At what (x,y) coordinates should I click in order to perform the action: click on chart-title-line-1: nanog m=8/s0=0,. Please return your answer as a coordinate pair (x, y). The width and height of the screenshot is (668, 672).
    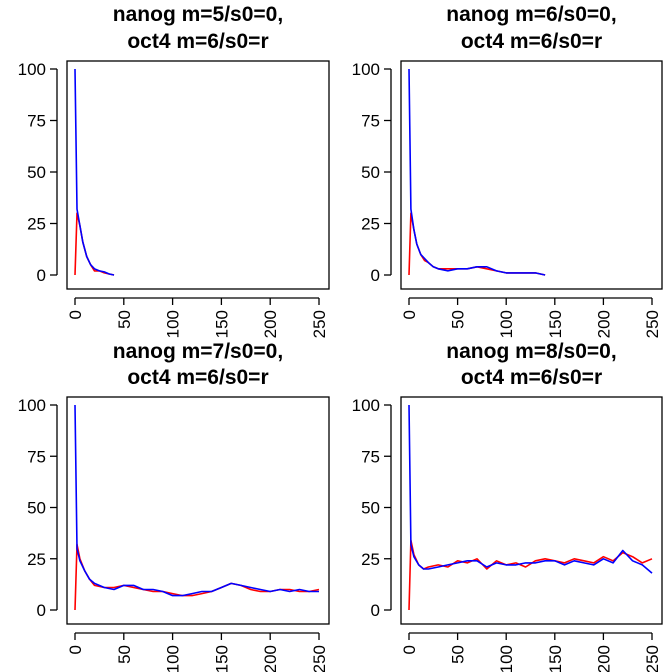
    Looking at the image, I should click on (531, 351).